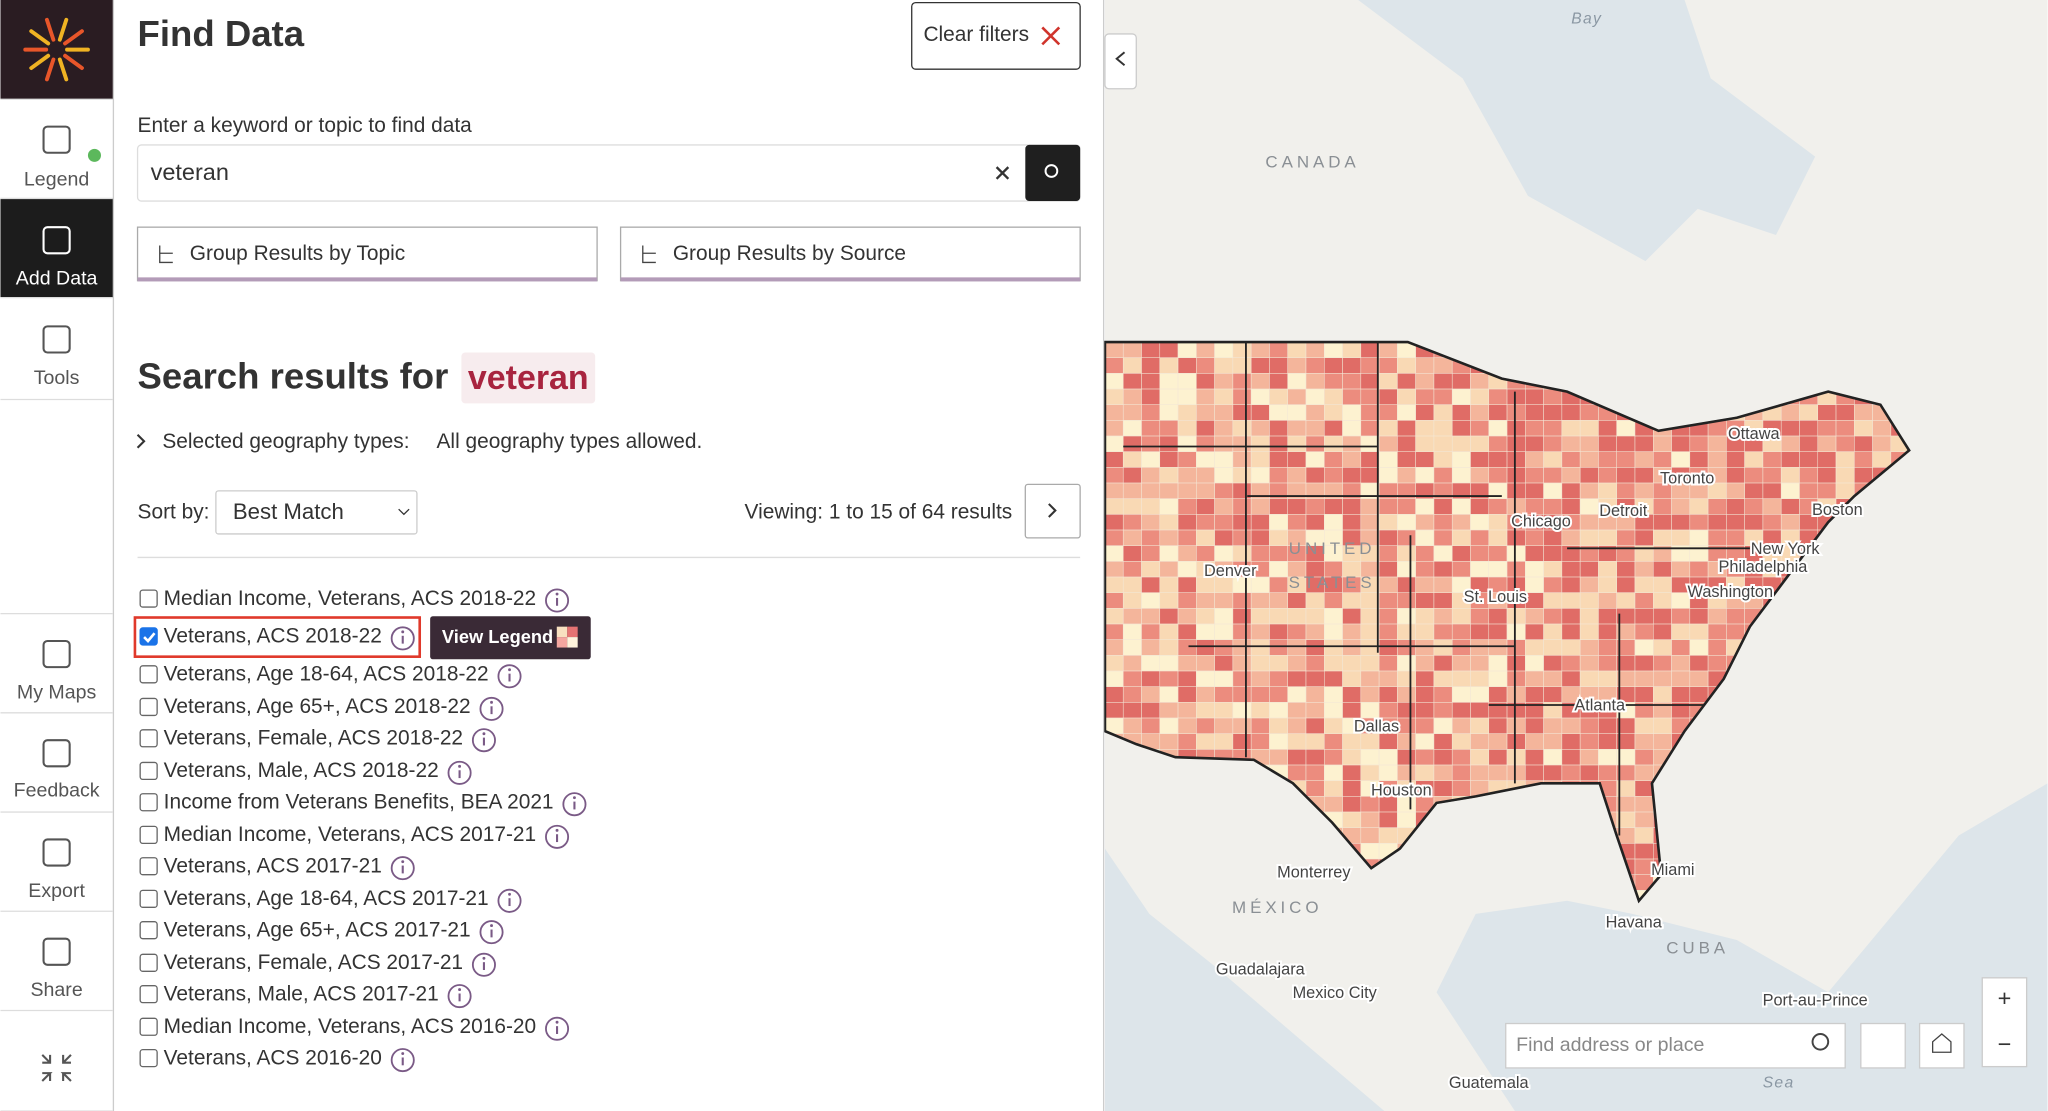 Image resolution: width=2048 pixels, height=1111 pixels. Describe the element at coordinates (2004, 1022) in the screenshot. I see `zoom-control` at that location.